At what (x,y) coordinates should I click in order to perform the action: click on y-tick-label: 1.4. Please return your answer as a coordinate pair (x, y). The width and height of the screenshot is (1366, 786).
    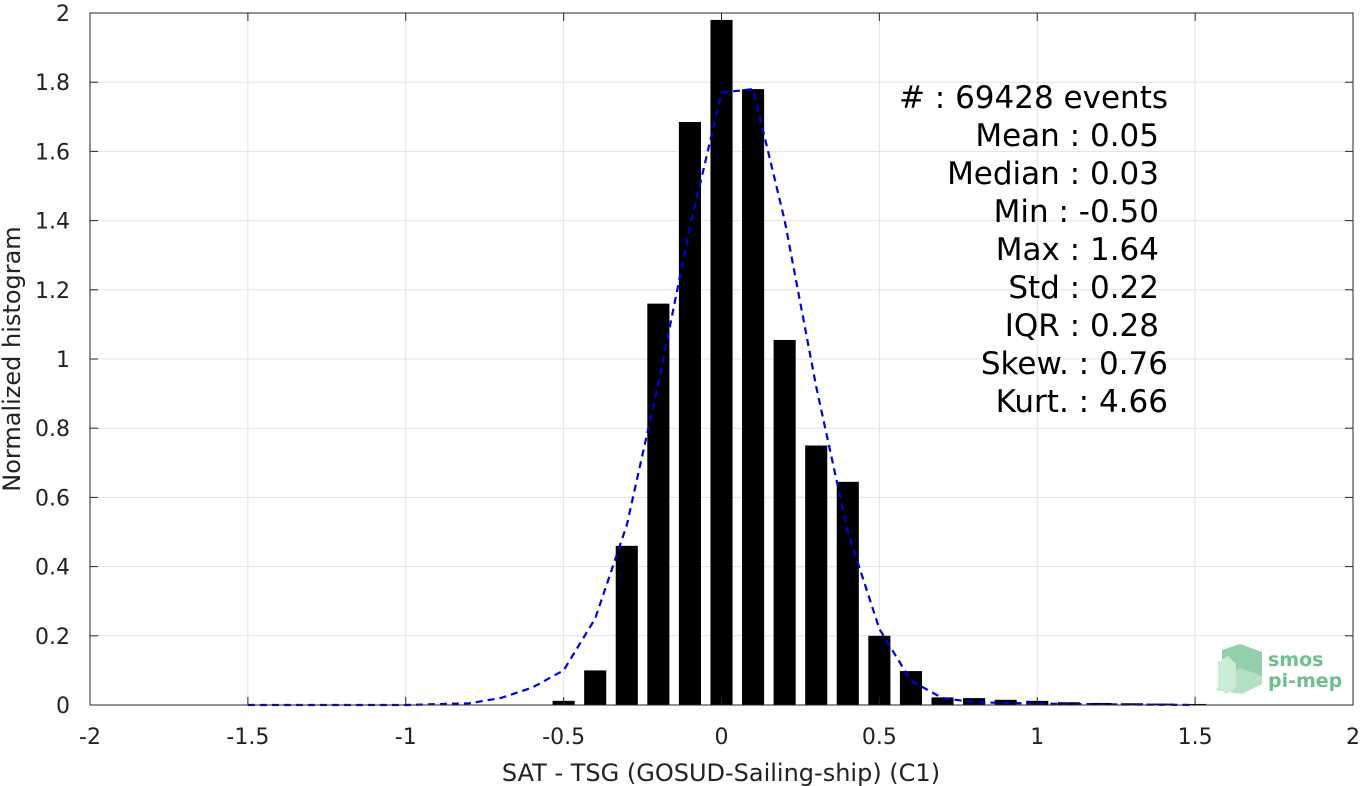
    Looking at the image, I should click on (52, 222).